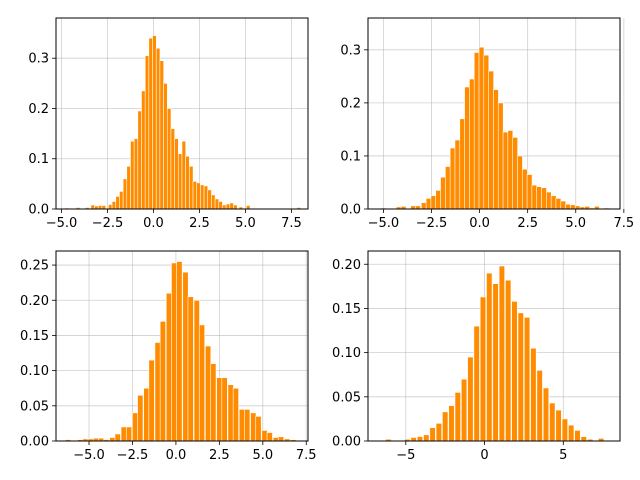  I want to click on chart1-xtick-label-0: −5.0, so click(62, 223).